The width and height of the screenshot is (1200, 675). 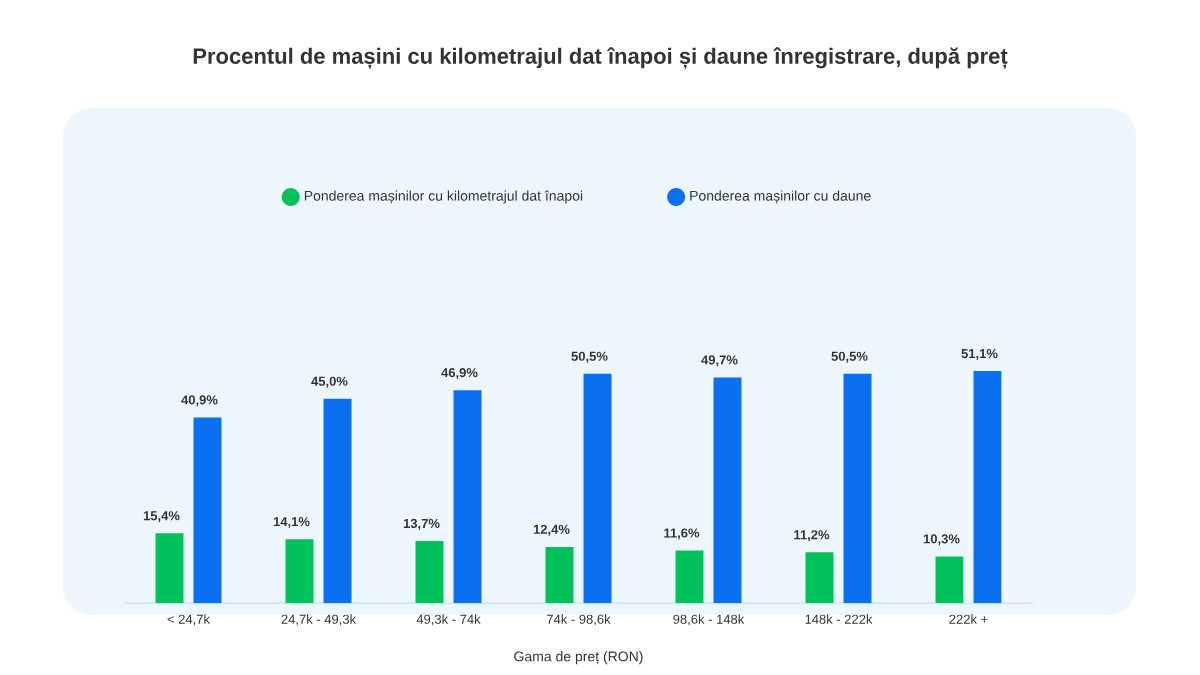 What do you see at coordinates (291, 523) in the screenshot?
I see `data-label: 14,1%` at bounding box center [291, 523].